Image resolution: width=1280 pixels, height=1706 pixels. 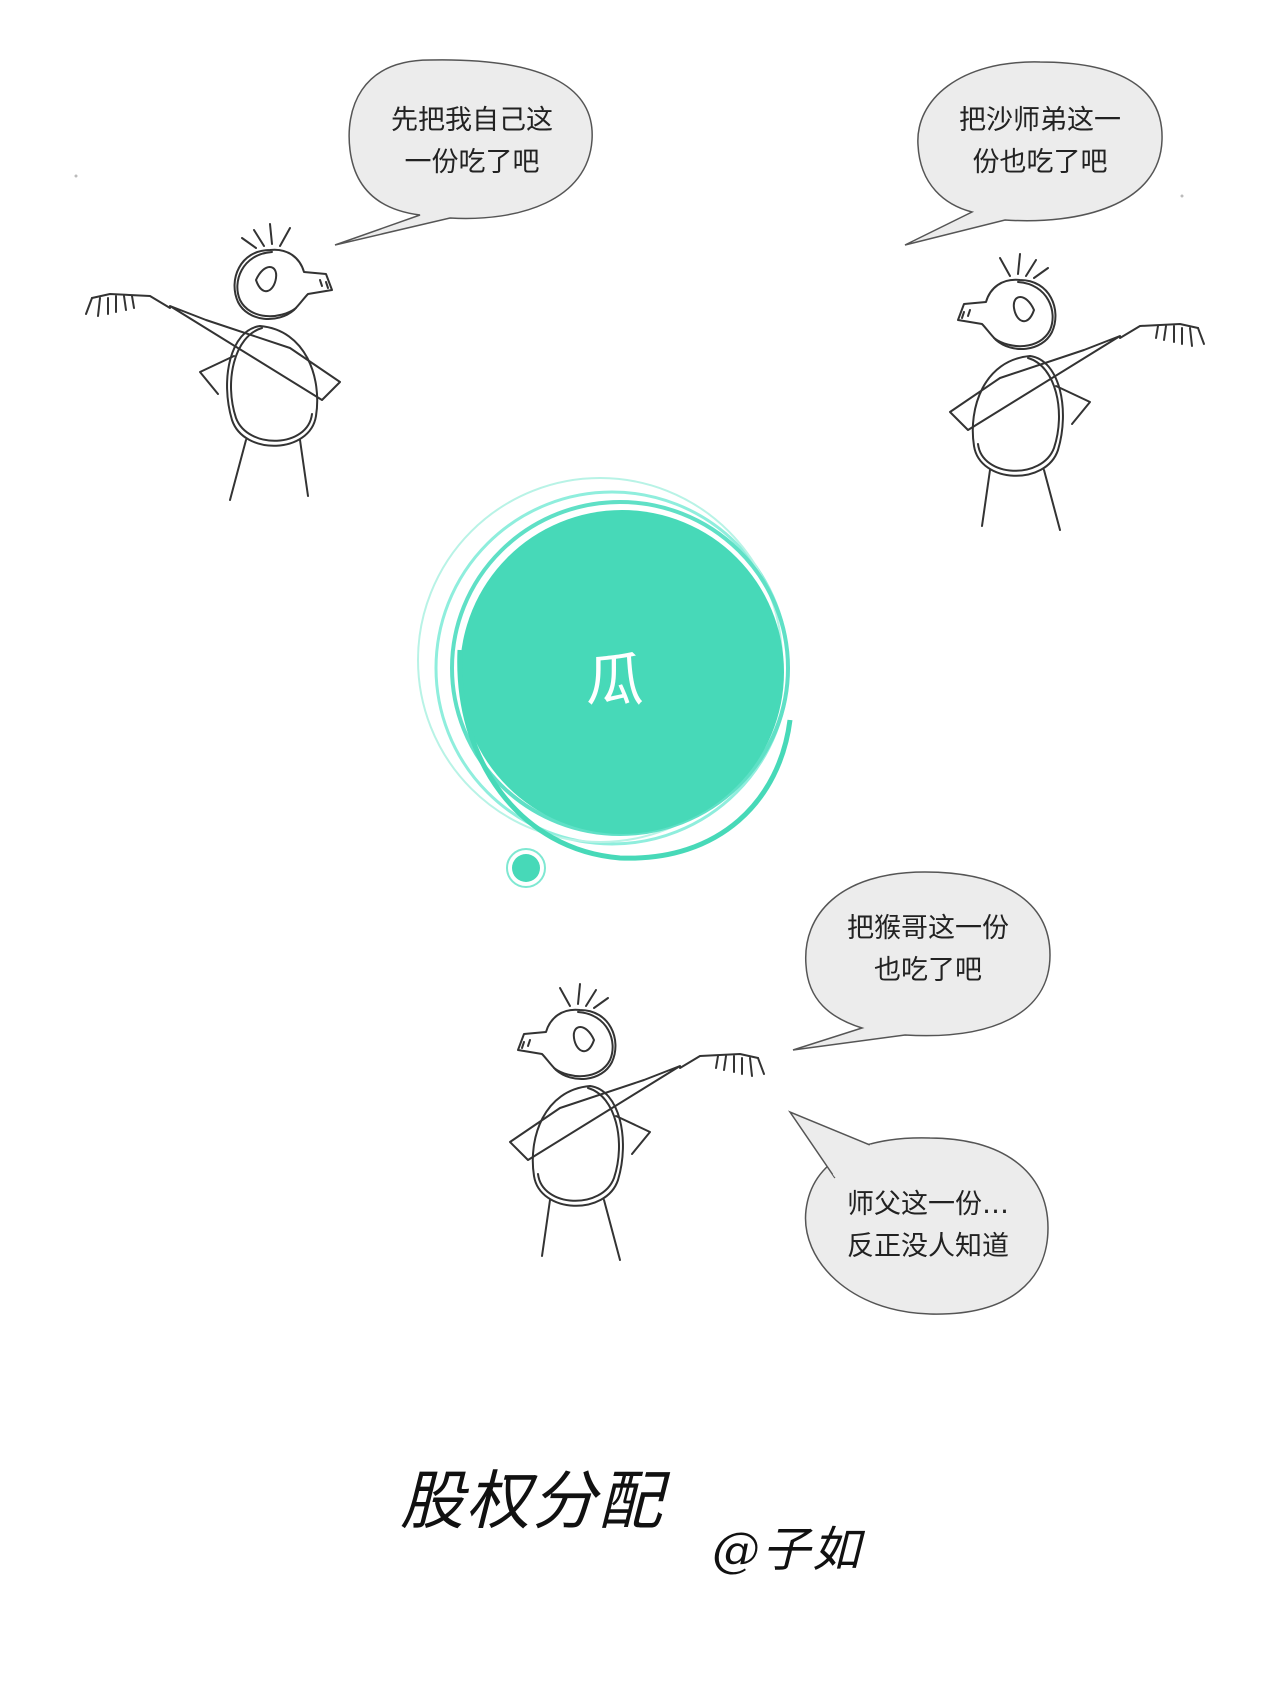 What do you see at coordinates (1040, 141) in the screenshot?
I see `bubble-text-top-right: 把沙师弟这一 份也吃了吧` at bounding box center [1040, 141].